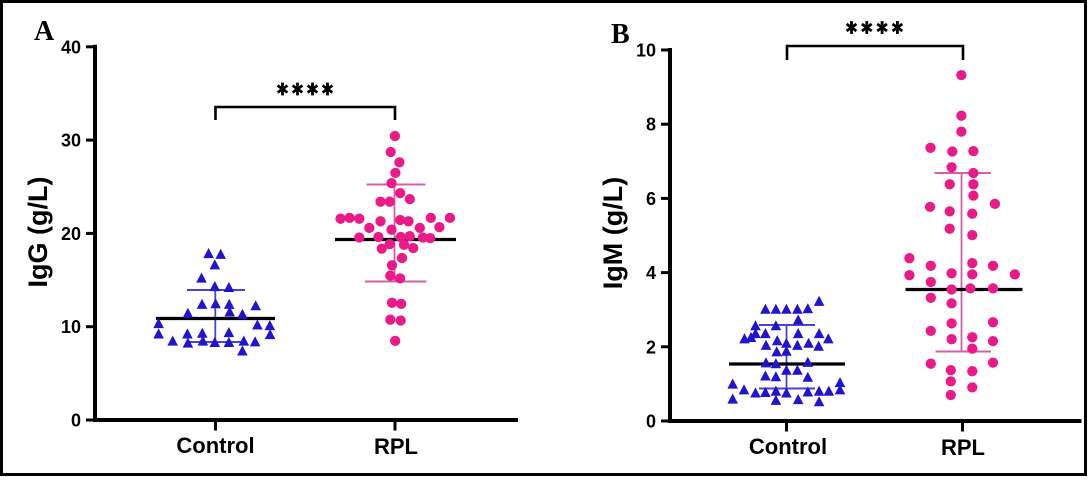  I want to click on svg-text: 6, so click(651, 199).